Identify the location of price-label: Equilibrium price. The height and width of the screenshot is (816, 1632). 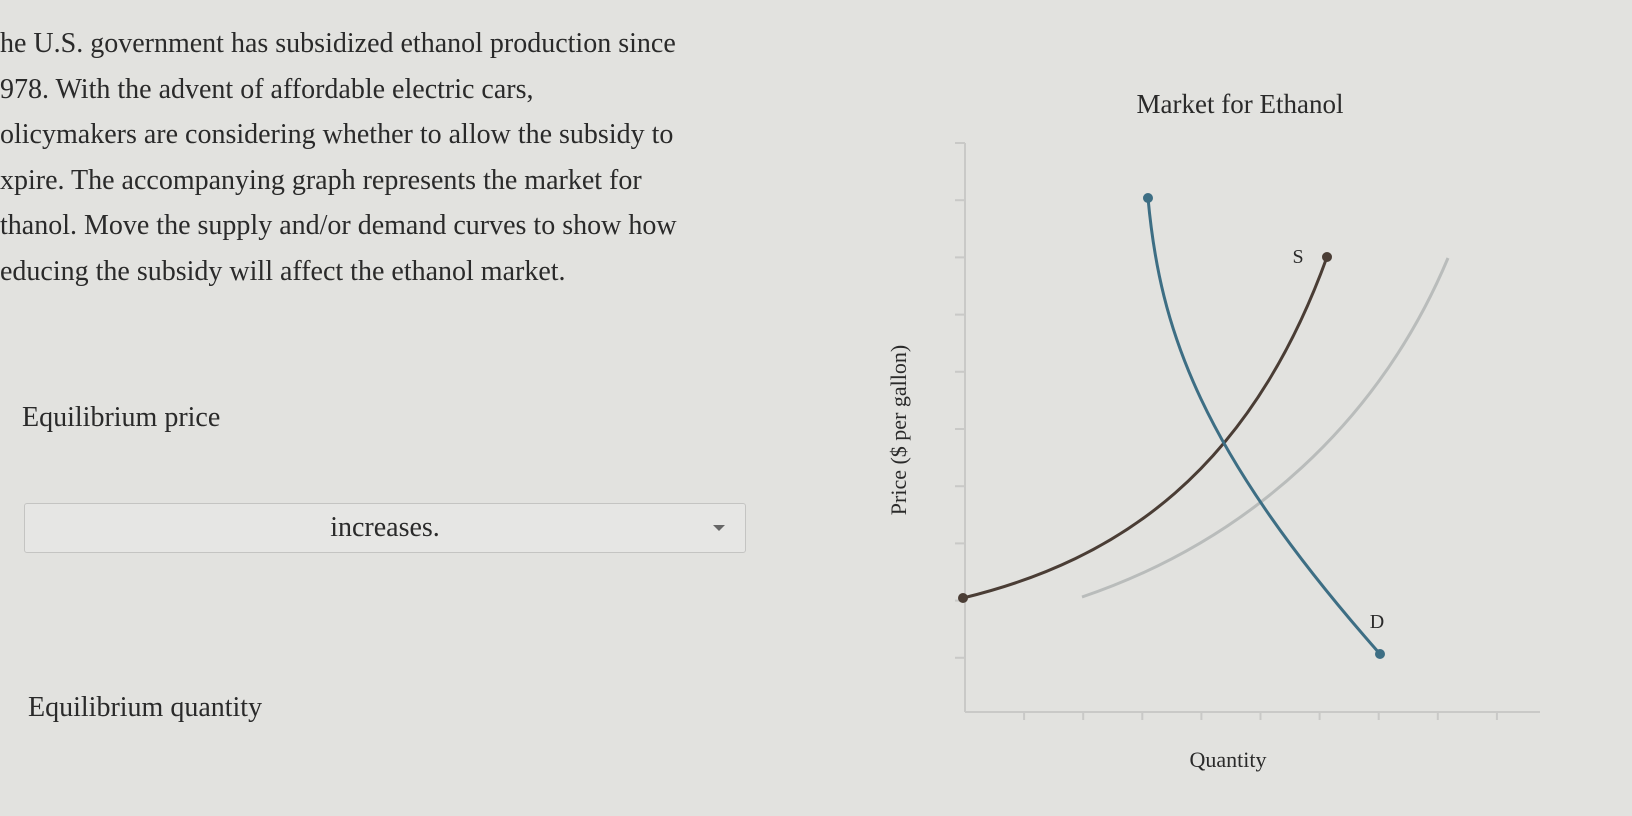
(121, 417).